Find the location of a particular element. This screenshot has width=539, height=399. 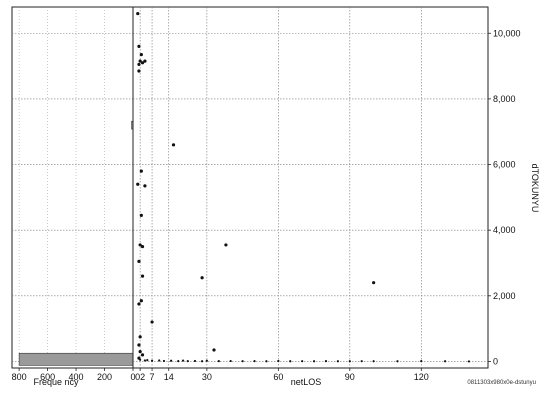

scatter-y-tick-label: 10,000 is located at coordinates (507, 33).